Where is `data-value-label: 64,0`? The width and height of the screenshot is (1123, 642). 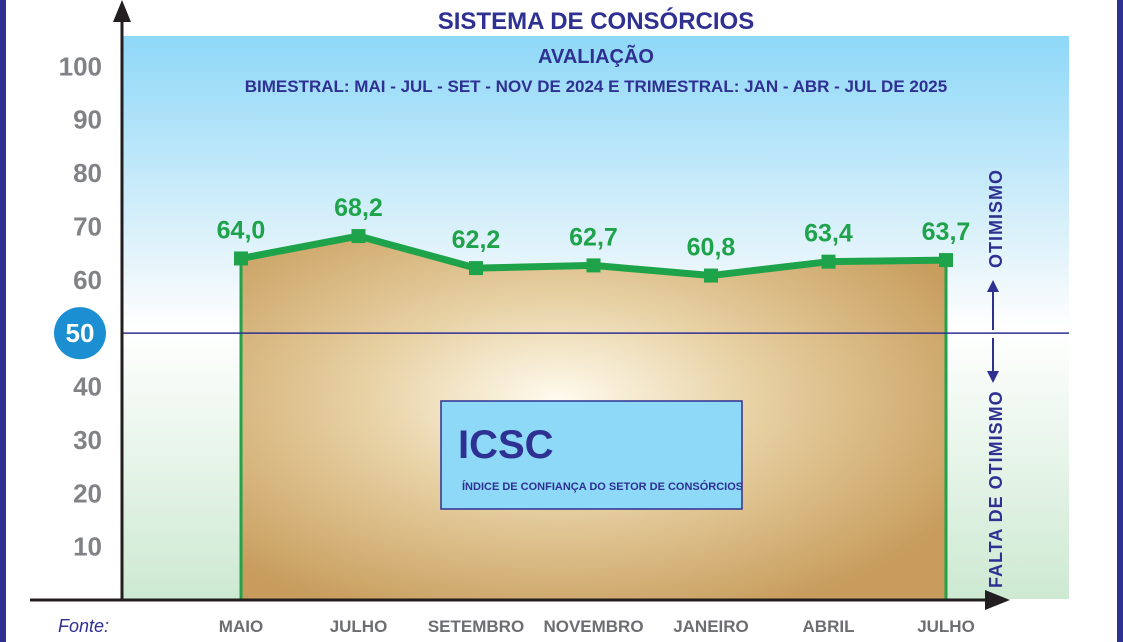
data-value-label: 64,0 is located at coordinates (241, 230).